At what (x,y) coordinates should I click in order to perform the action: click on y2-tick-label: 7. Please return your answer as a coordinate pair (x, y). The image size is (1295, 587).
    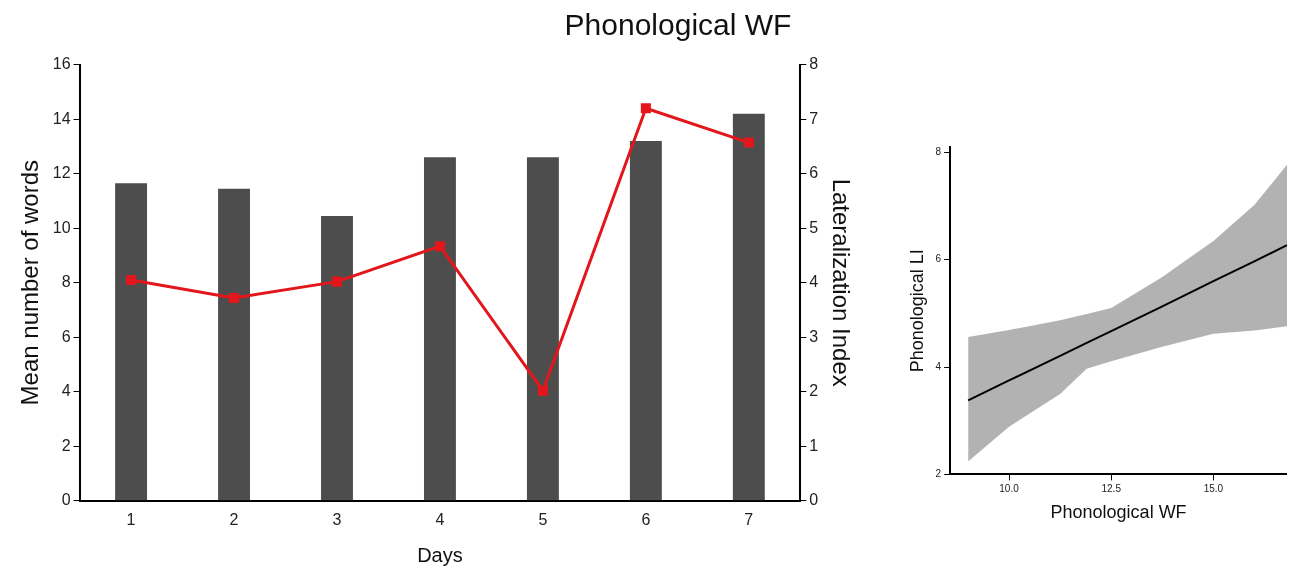
    Looking at the image, I should click on (814, 118).